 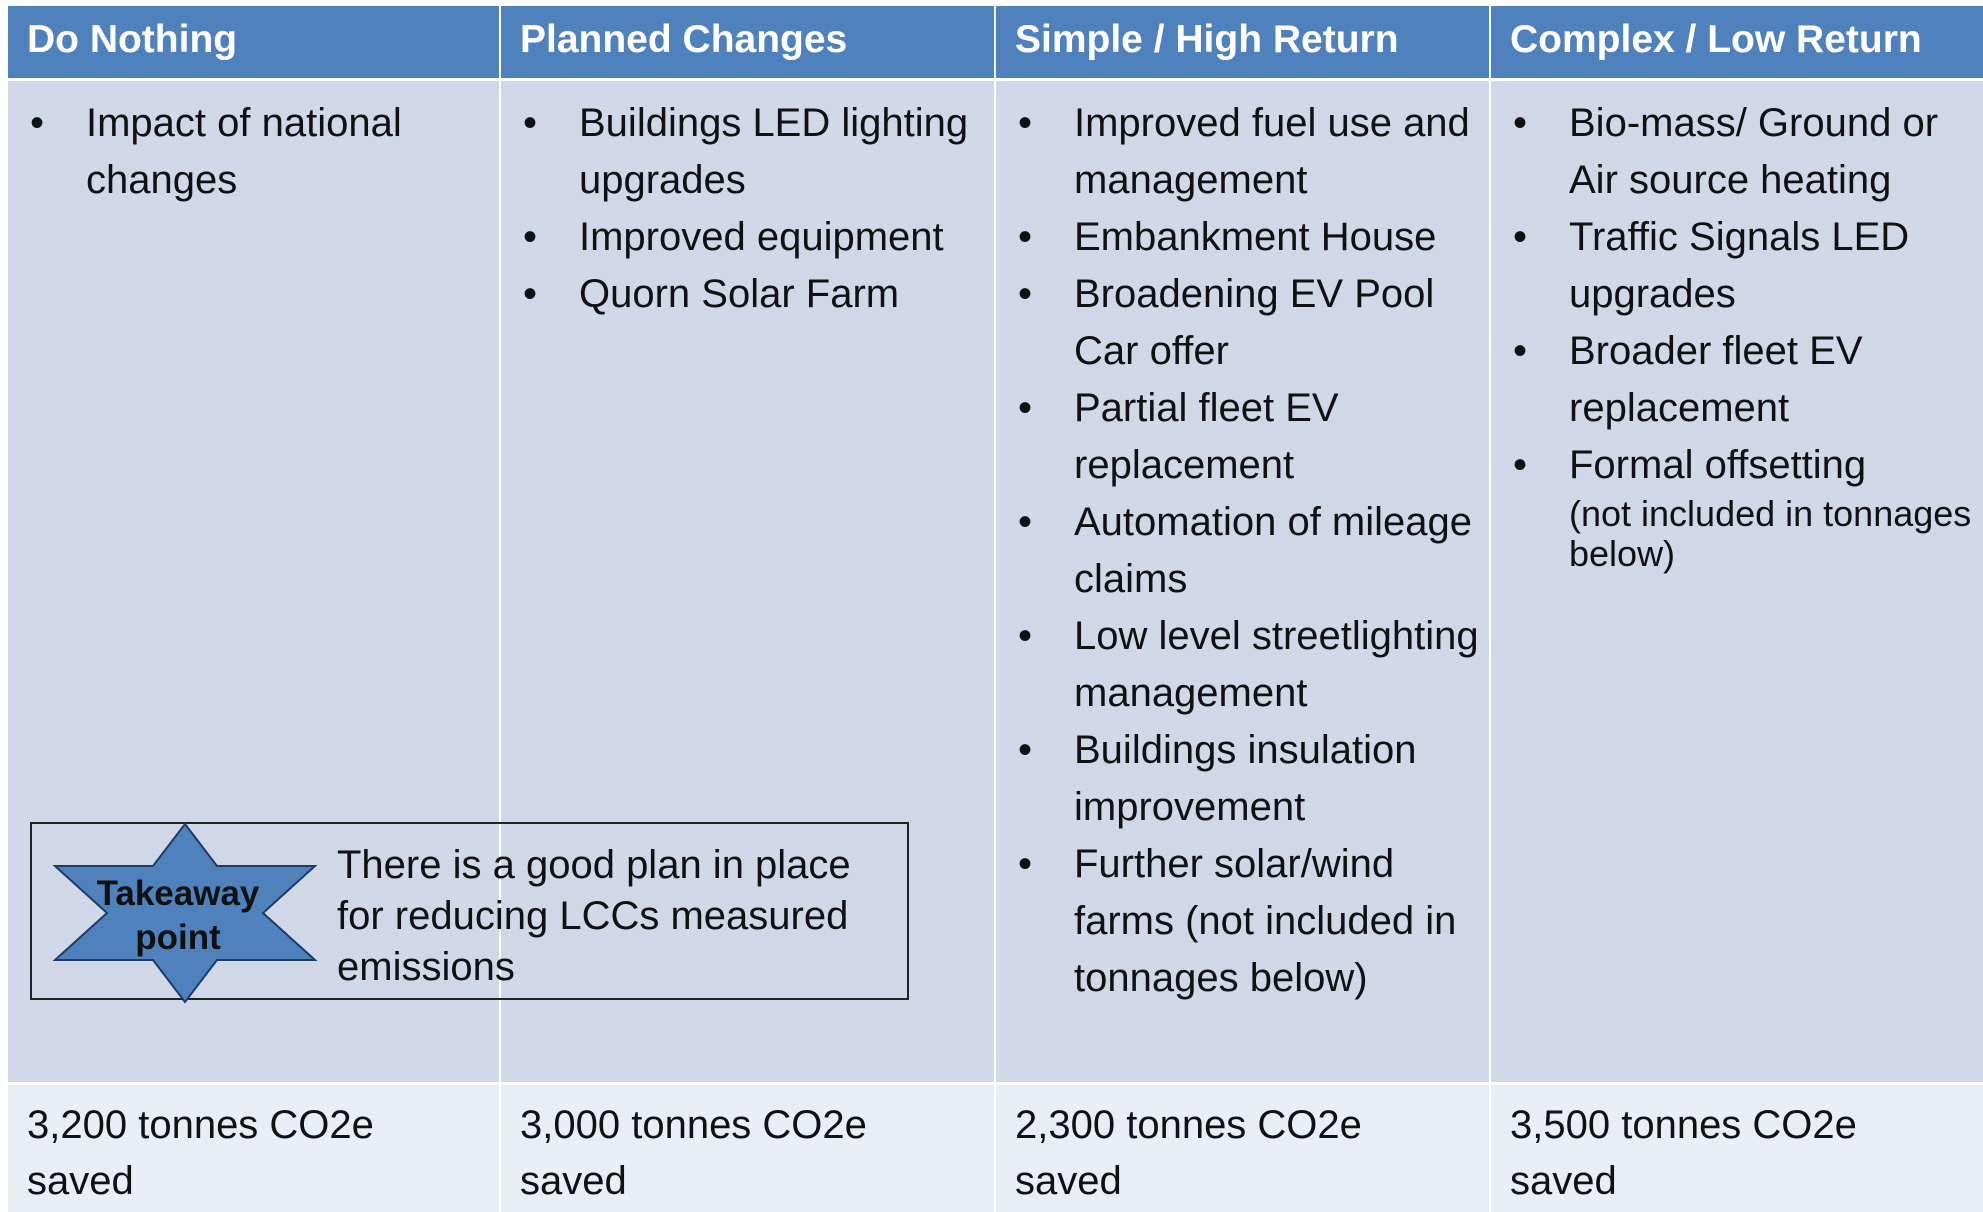 I want to click on bullet-item: Partial fleet EV replacement, so click(x=1237, y=437).